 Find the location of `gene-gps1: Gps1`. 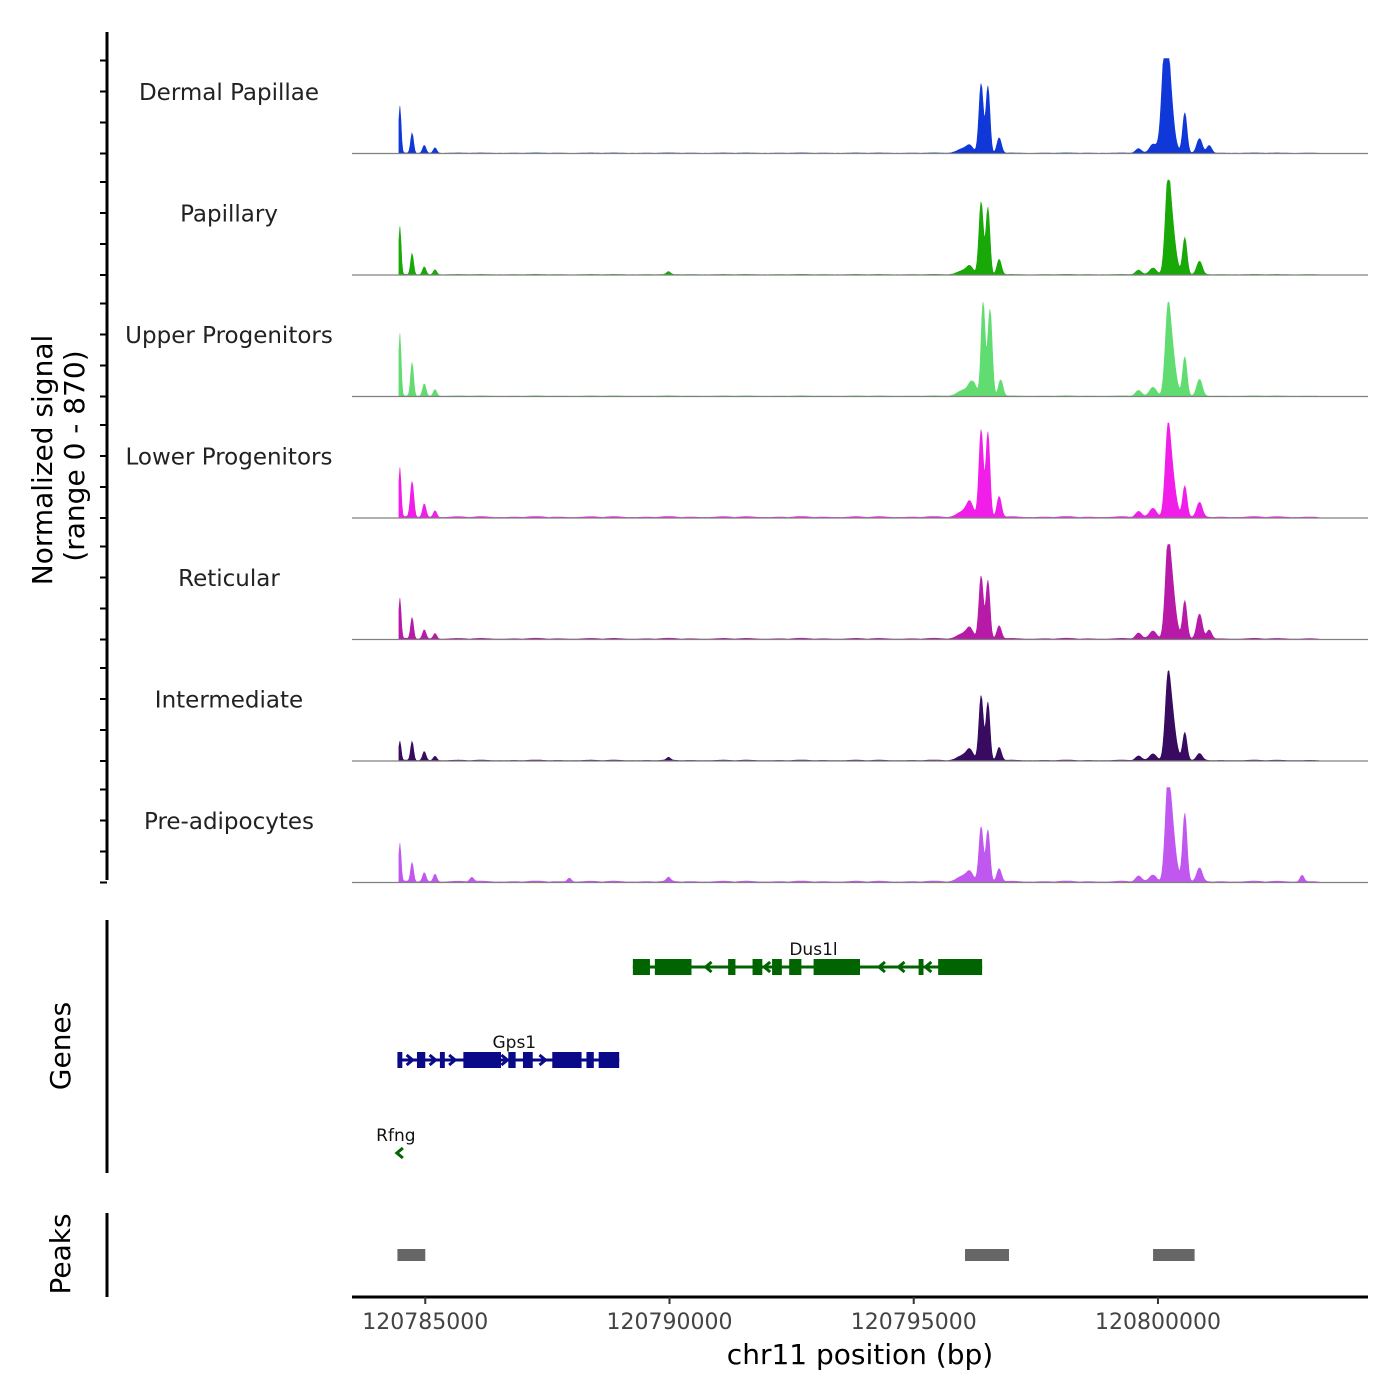

gene-gps1: Gps1 is located at coordinates (508, 1050).